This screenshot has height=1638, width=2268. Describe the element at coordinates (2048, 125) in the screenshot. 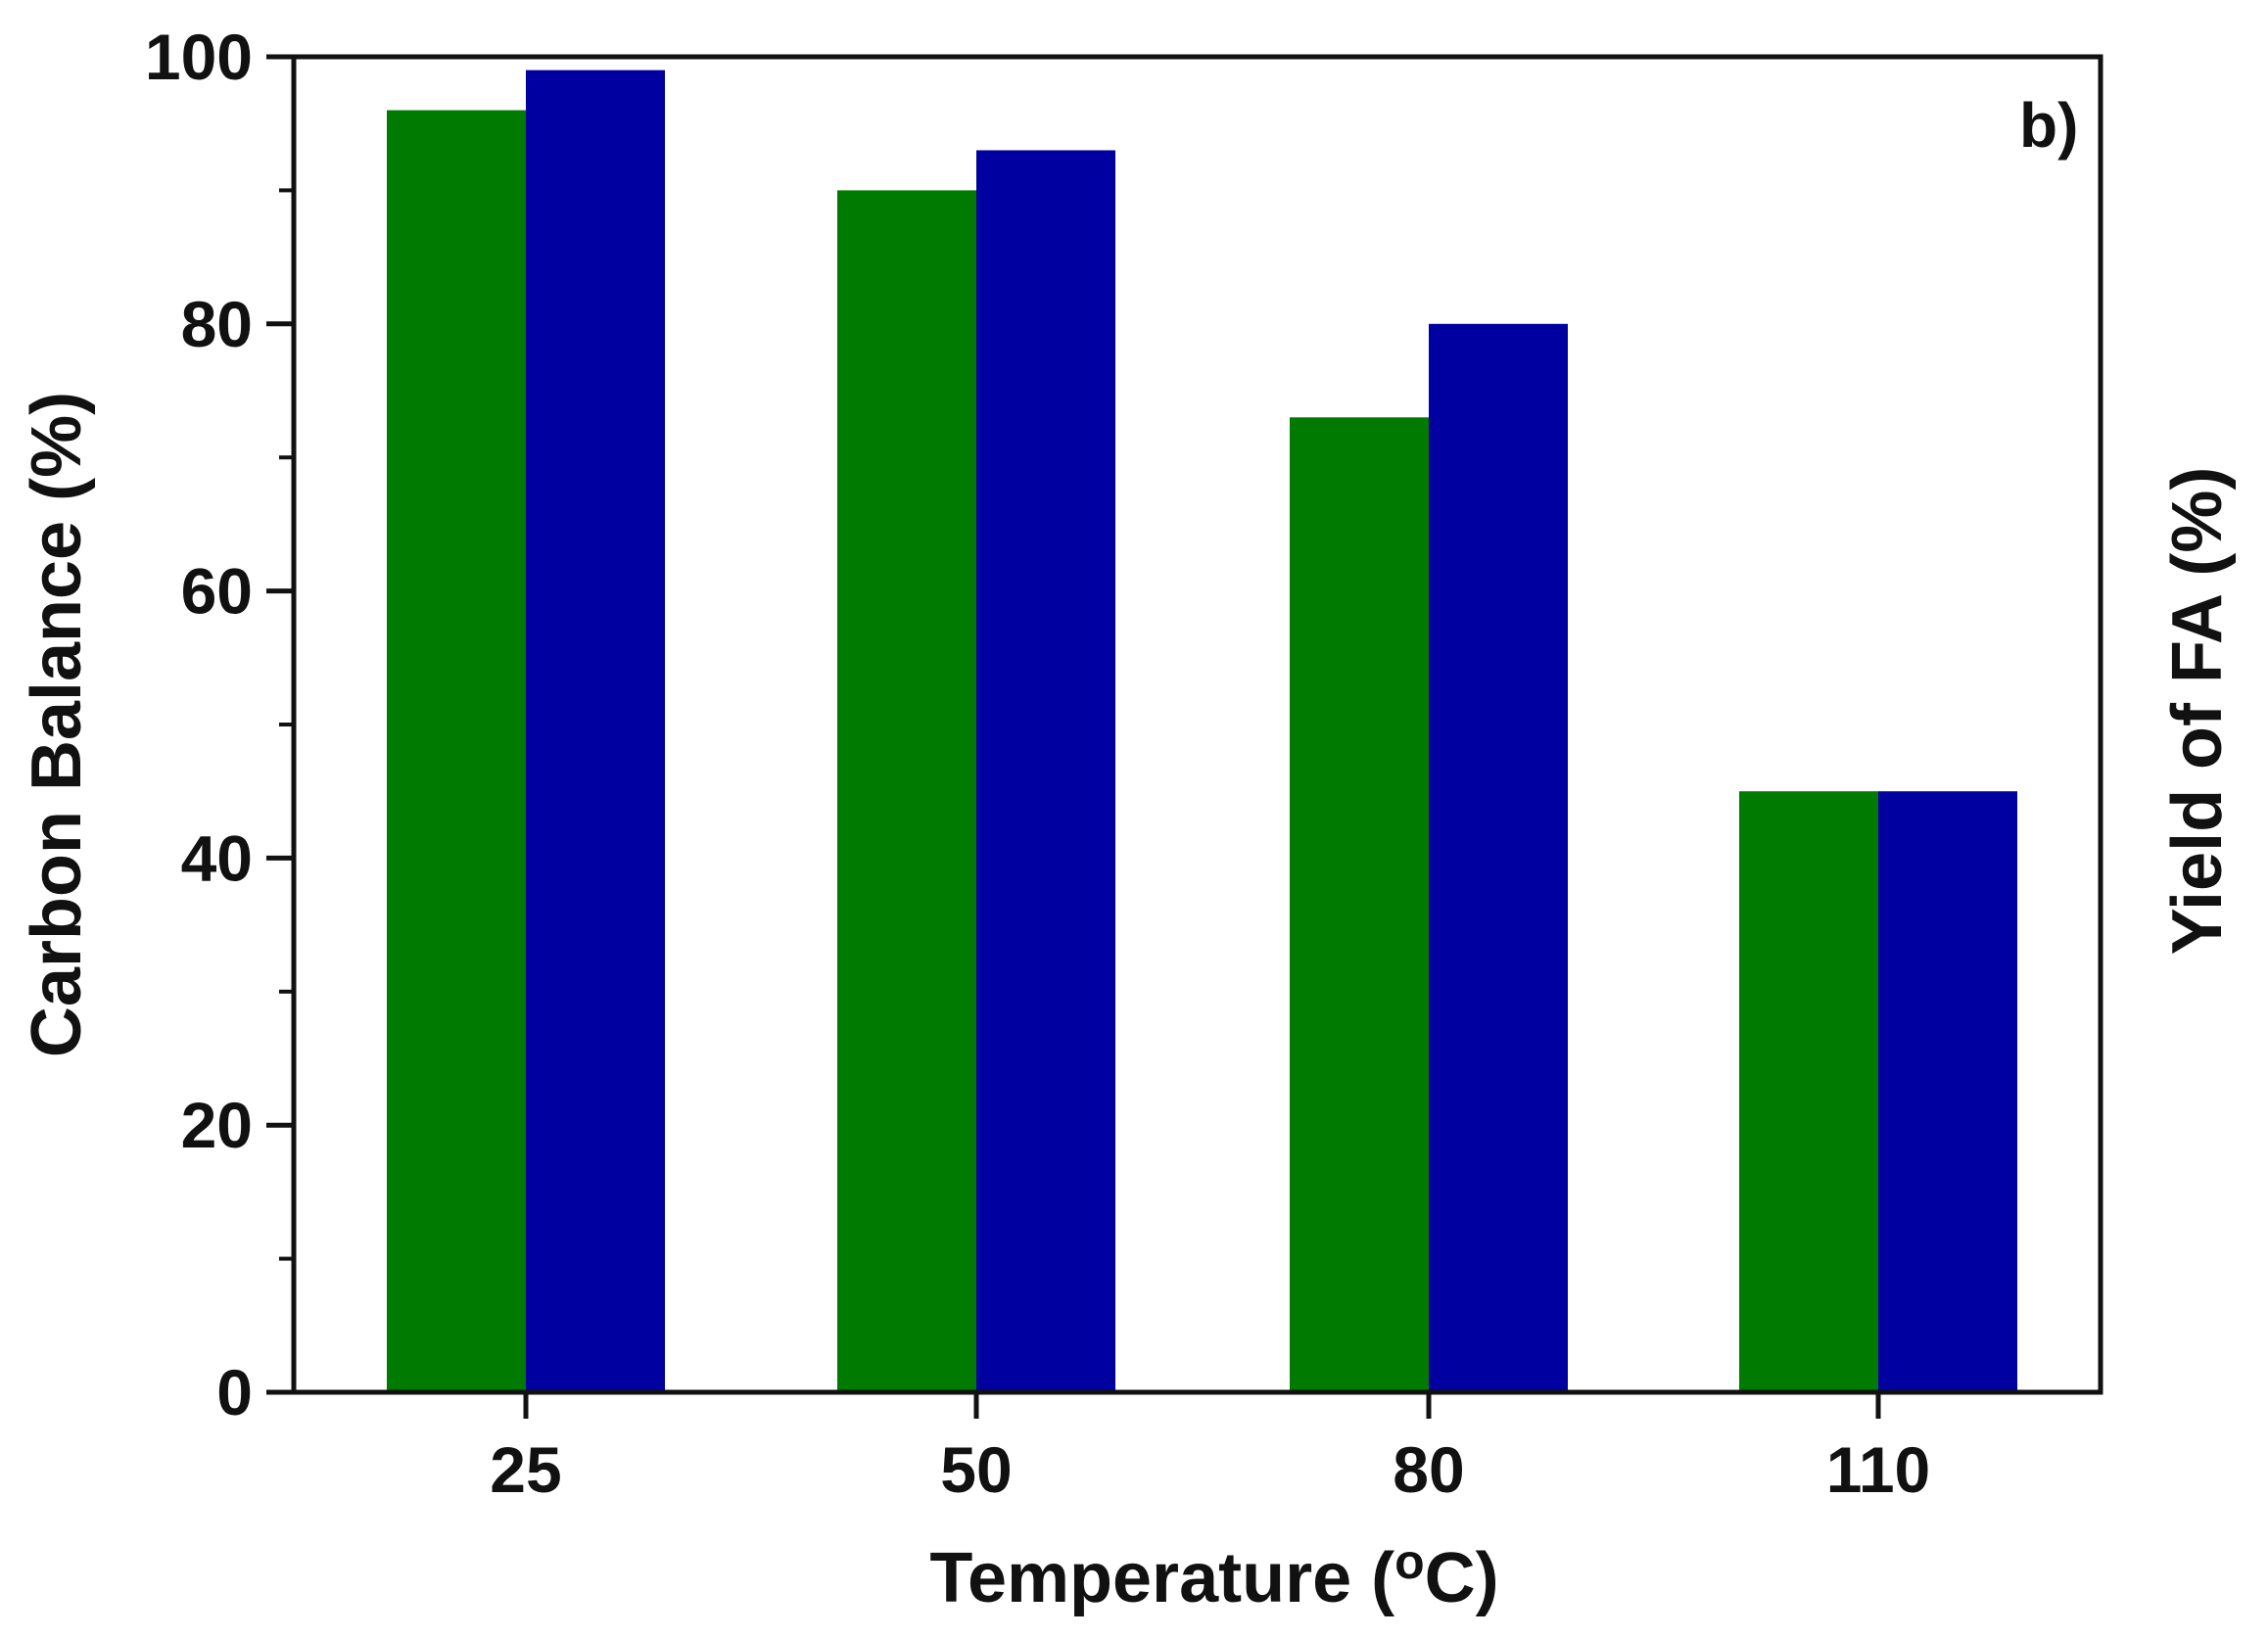

I see `panel-label: b)` at that location.